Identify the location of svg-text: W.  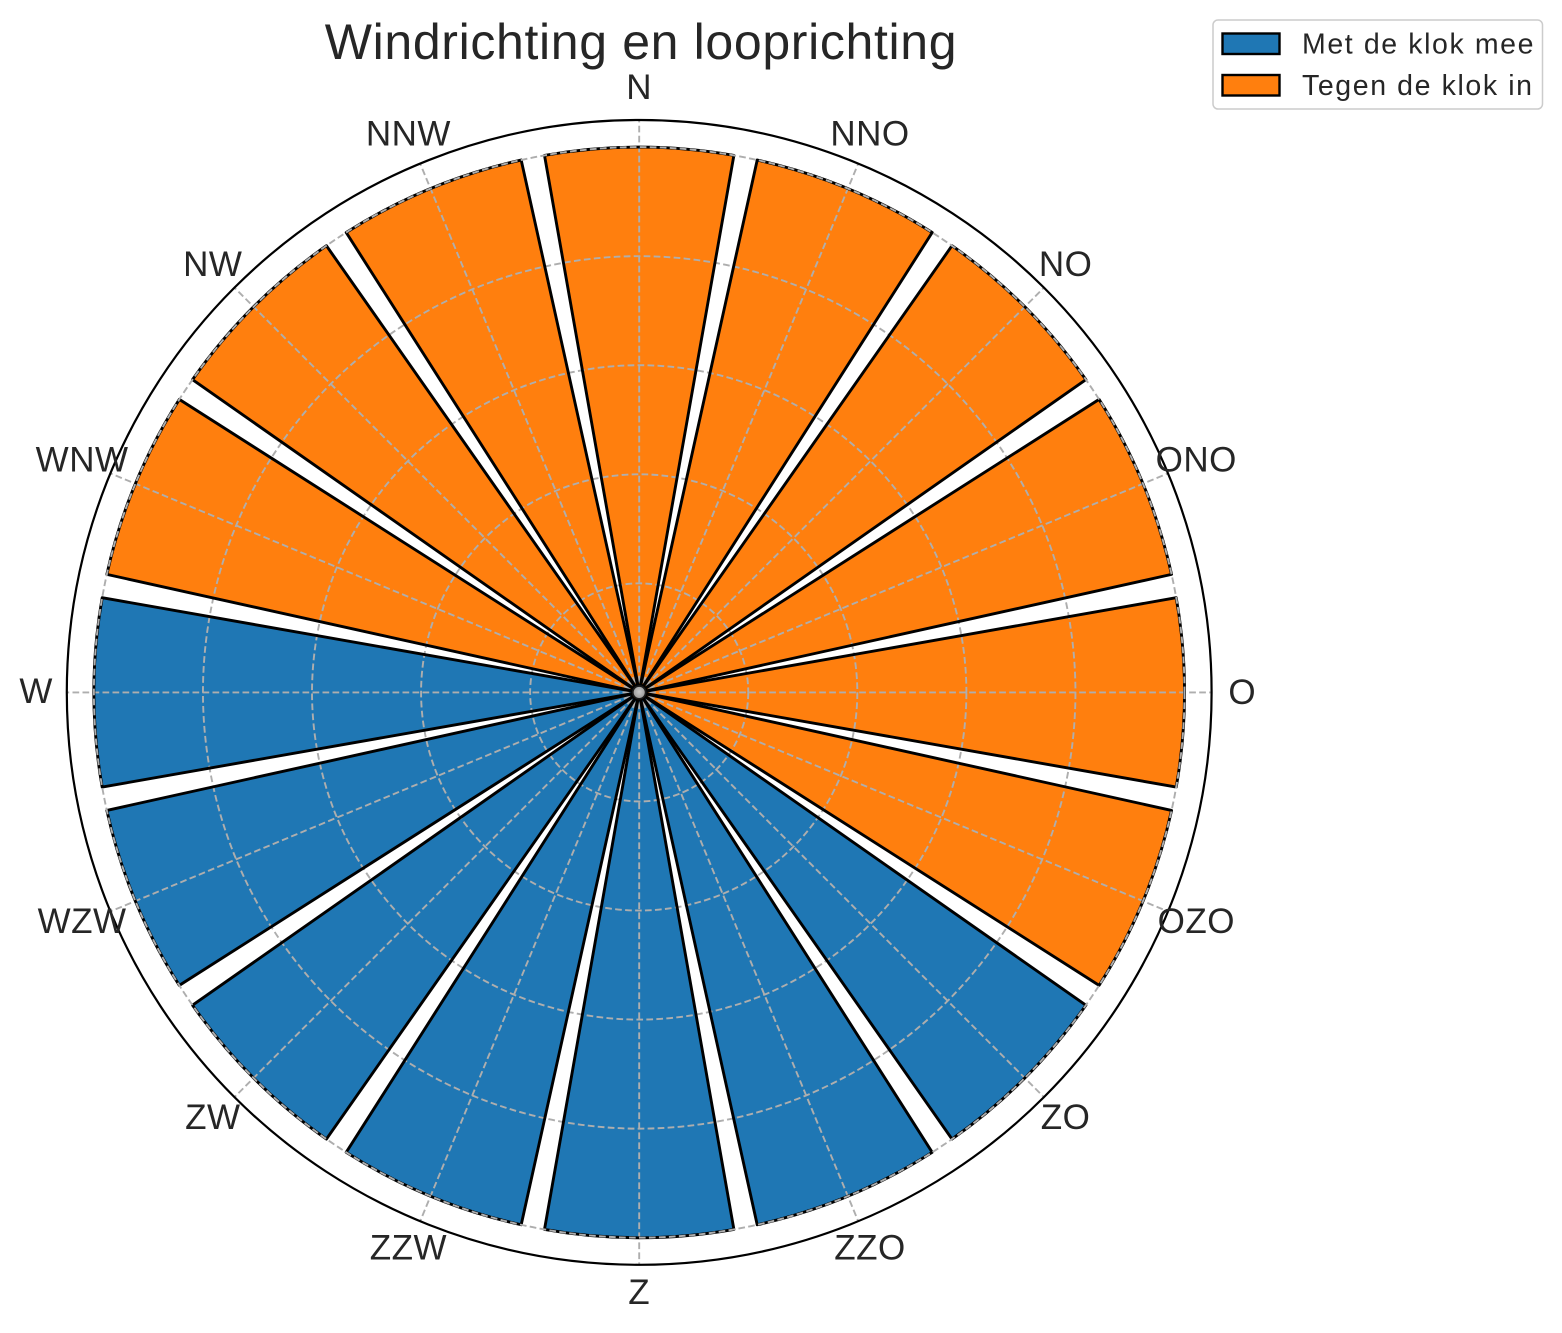
(36, 691).